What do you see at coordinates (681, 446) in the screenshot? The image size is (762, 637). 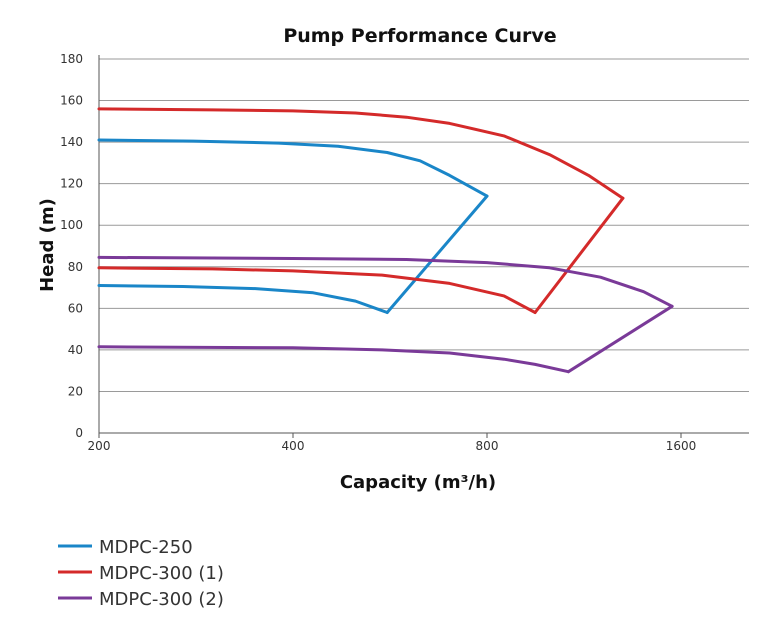 I see `x-tick-label: 1600` at bounding box center [681, 446].